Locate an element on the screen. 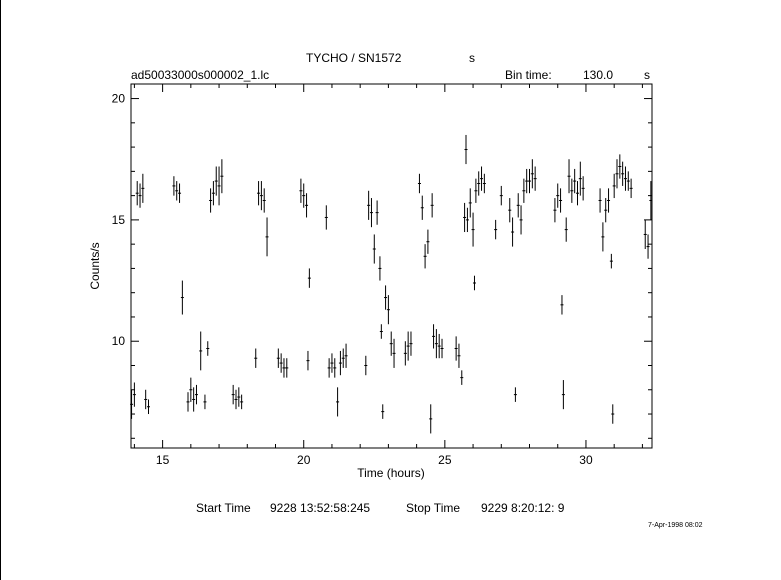 The width and height of the screenshot is (781, 580). start-time-value: 9228 13:52:58:245 is located at coordinates (320, 508).